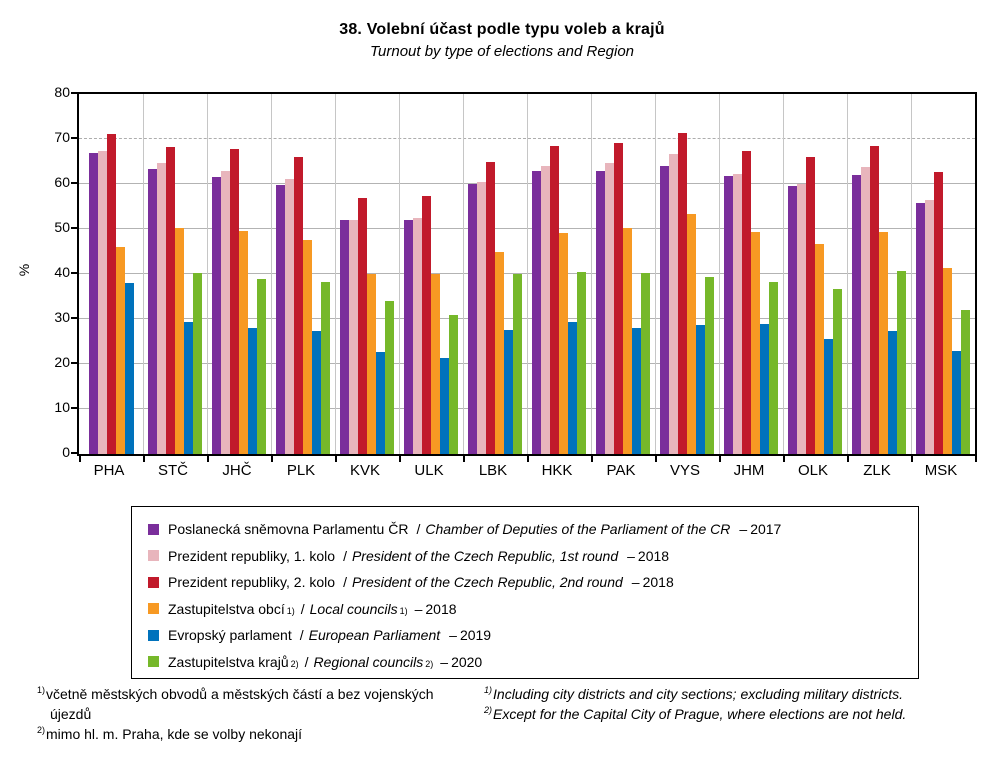 The height and width of the screenshot is (768, 1004). What do you see at coordinates (488, 690) in the screenshot?
I see `footnote-marker: 1)` at bounding box center [488, 690].